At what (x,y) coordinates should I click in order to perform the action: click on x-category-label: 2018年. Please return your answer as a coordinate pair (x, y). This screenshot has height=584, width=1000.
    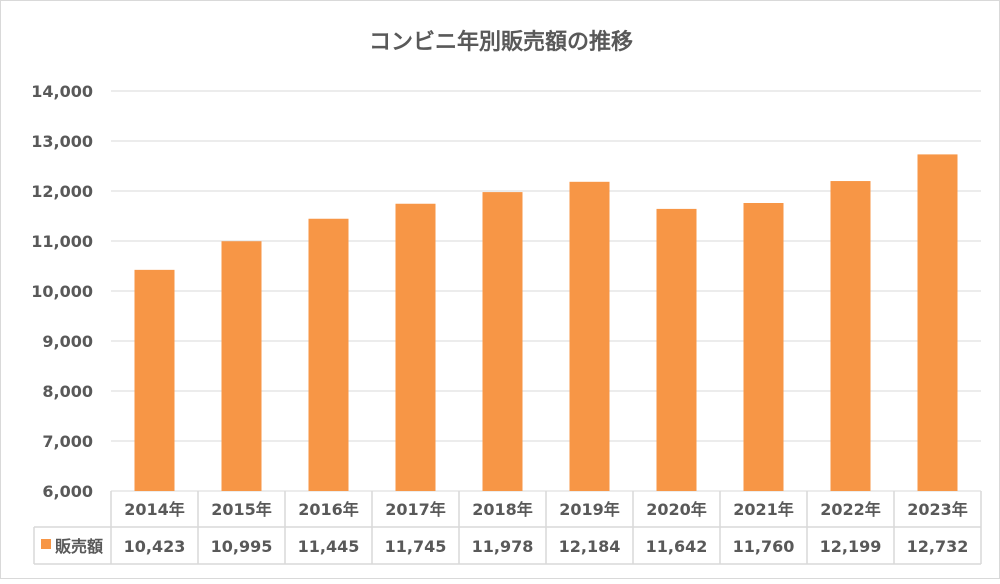
    Looking at the image, I should click on (502, 509).